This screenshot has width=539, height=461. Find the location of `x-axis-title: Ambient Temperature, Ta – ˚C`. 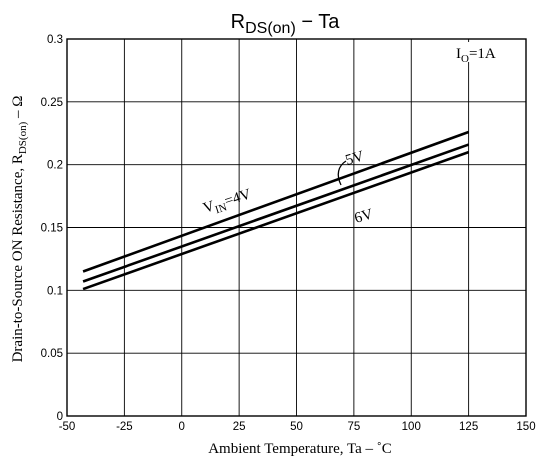

x-axis-title: Ambient Temperature, Ta – ˚C is located at coordinates (300, 449).